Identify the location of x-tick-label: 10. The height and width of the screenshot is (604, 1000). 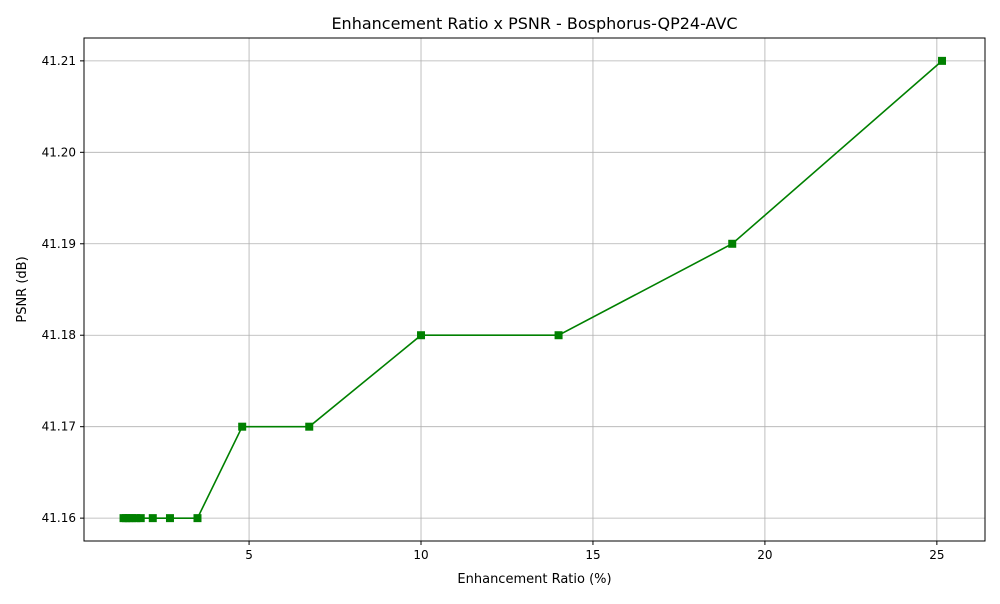
(420, 555).